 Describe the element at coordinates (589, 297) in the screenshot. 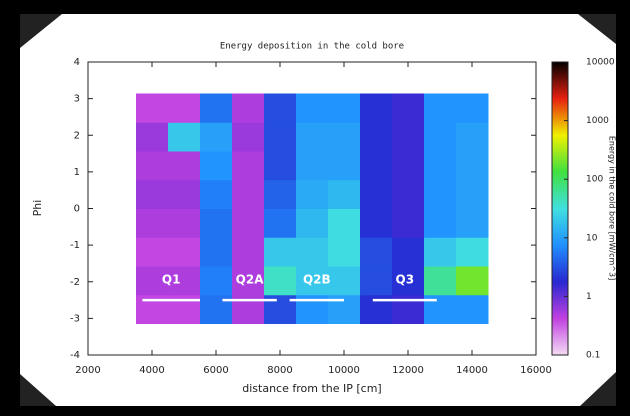

I see `colorbar-tick-label: 1` at that location.